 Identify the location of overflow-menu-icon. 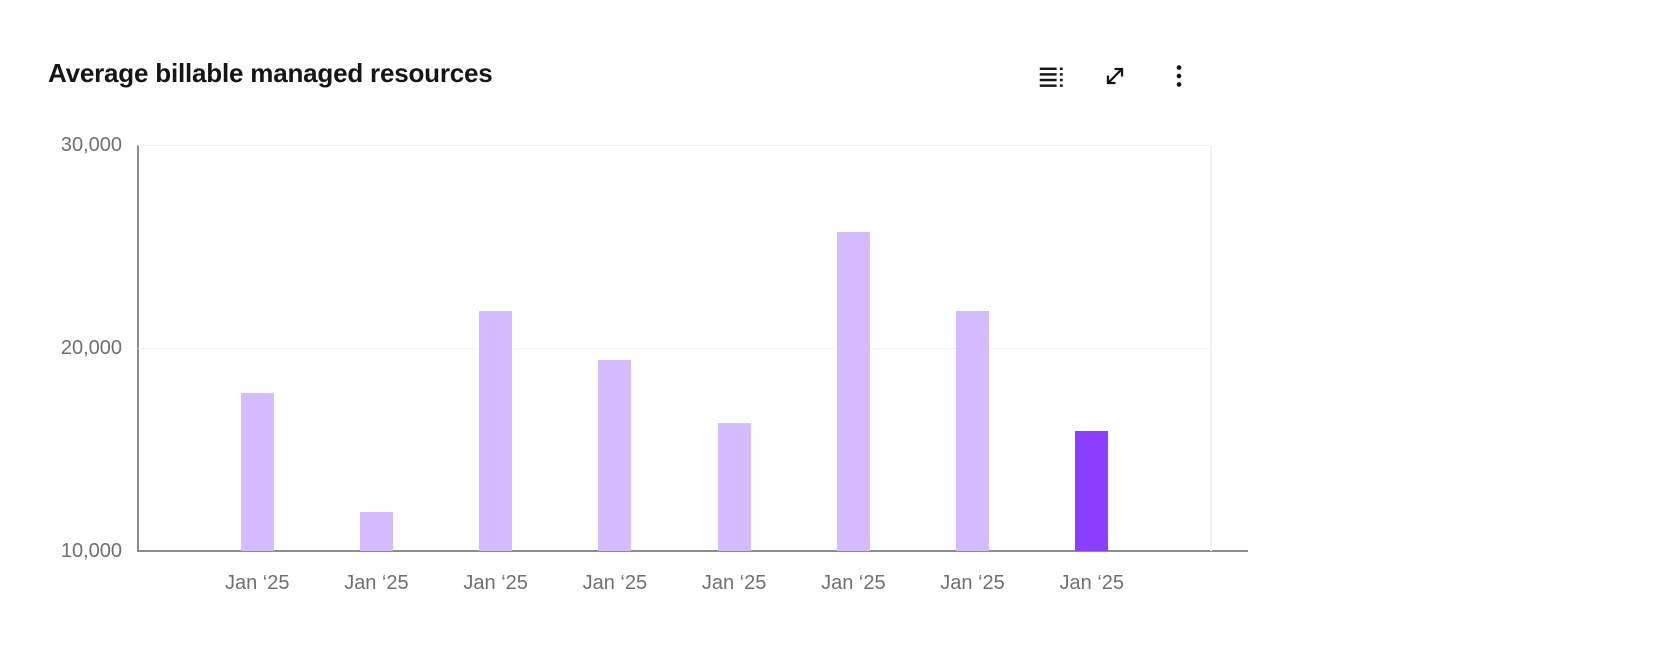
(1179, 76).